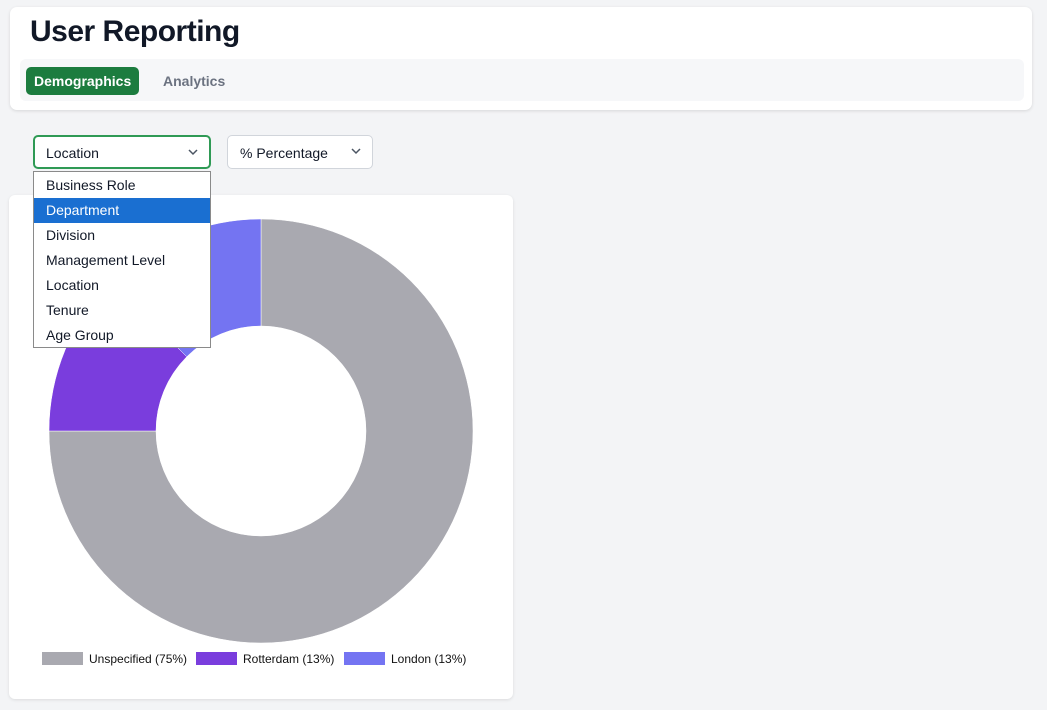  I want to click on legend-label-unspecified: Unspecified (75%), so click(138, 659).